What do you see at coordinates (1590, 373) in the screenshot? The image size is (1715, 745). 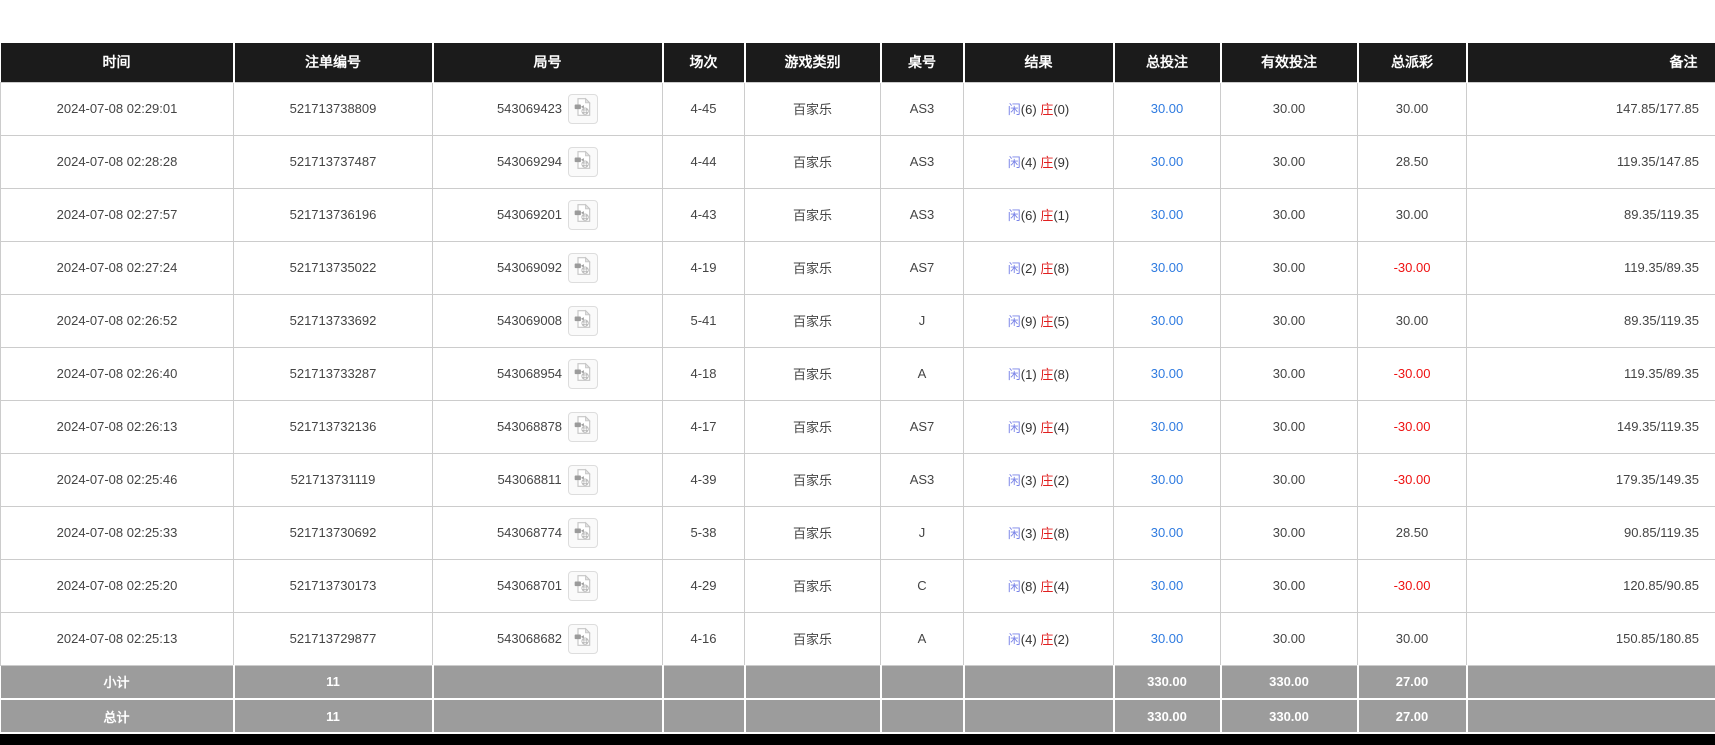 I see `remark-cell: 119.35/89.35` at bounding box center [1590, 373].